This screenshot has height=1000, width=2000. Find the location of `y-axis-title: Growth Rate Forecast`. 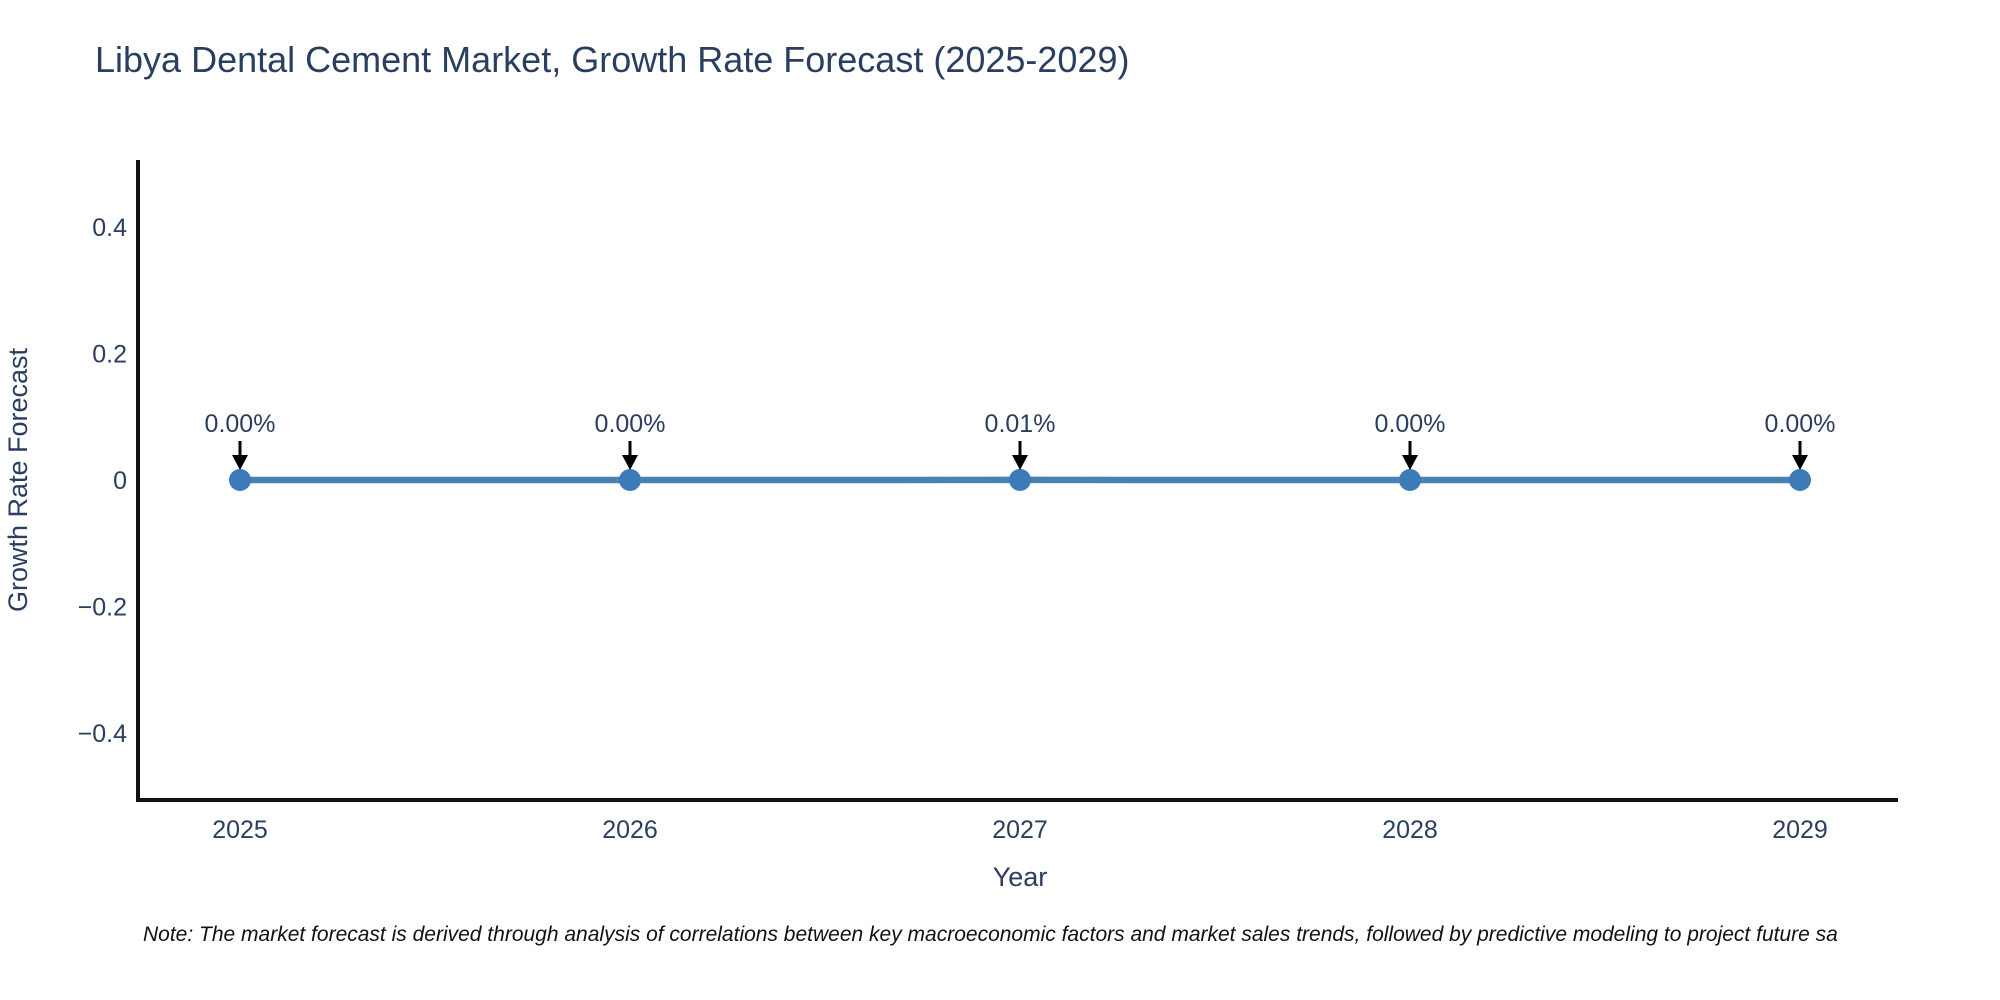

y-axis-title: Growth Rate Forecast is located at coordinates (18, 479).